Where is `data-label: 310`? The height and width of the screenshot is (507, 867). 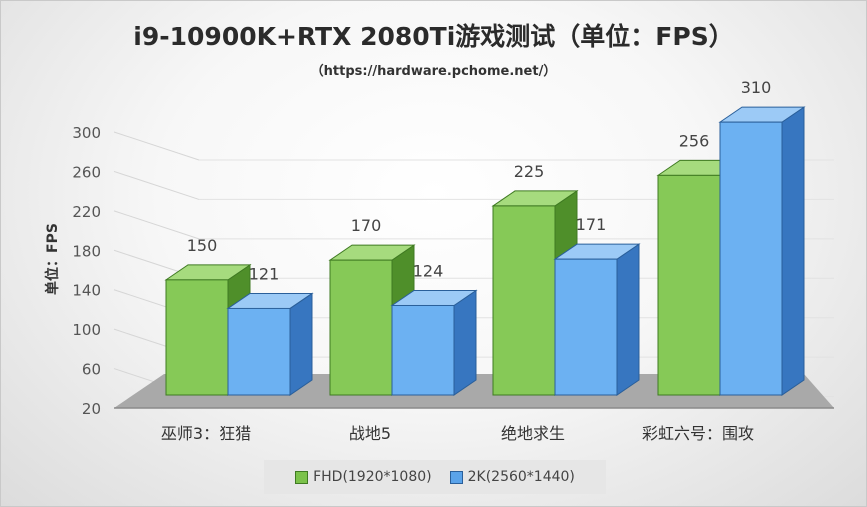
data-label: 310 is located at coordinates (756, 87).